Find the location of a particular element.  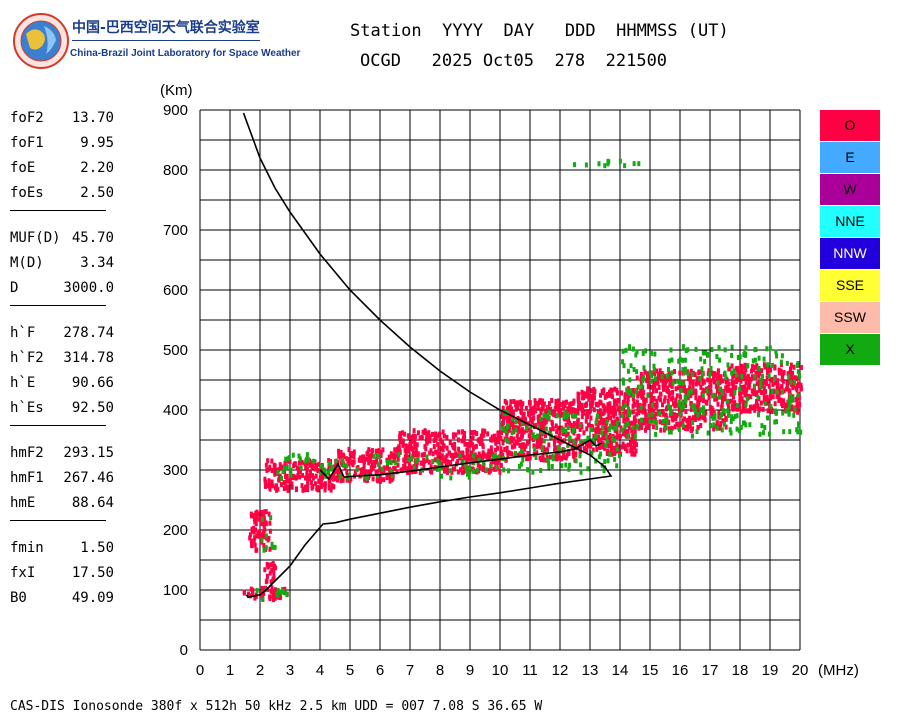

y-tick-label: 500 is located at coordinates (175, 350).